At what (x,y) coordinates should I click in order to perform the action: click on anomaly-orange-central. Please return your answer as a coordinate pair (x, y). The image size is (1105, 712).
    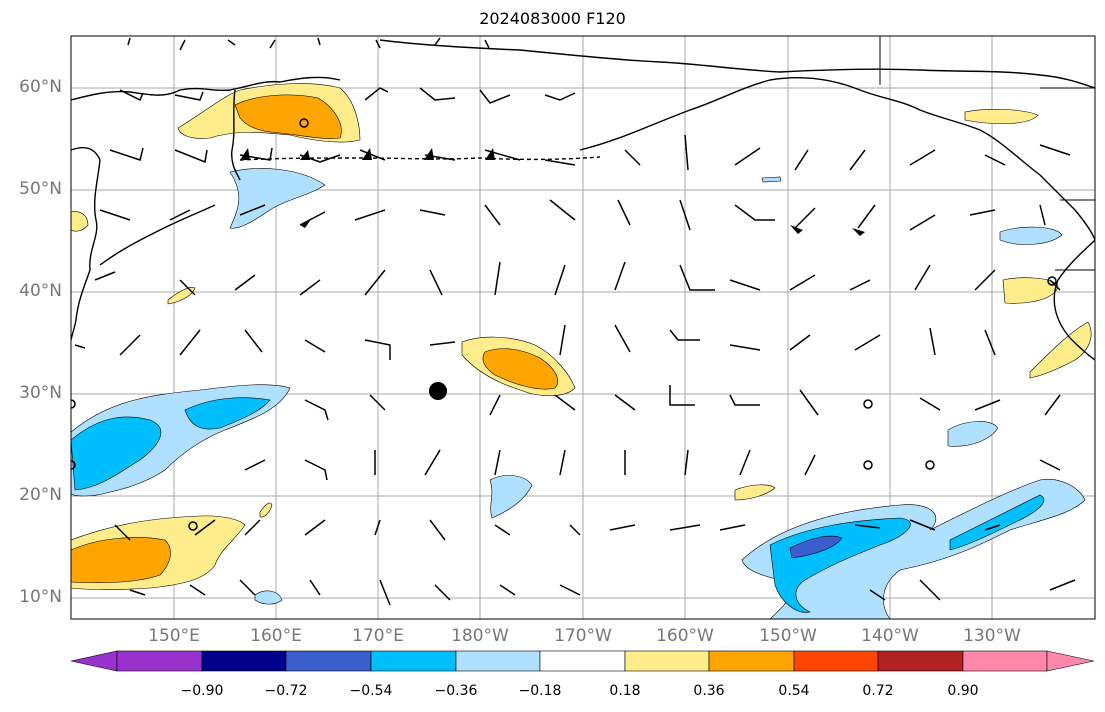
    Looking at the image, I should click on (520, 369).